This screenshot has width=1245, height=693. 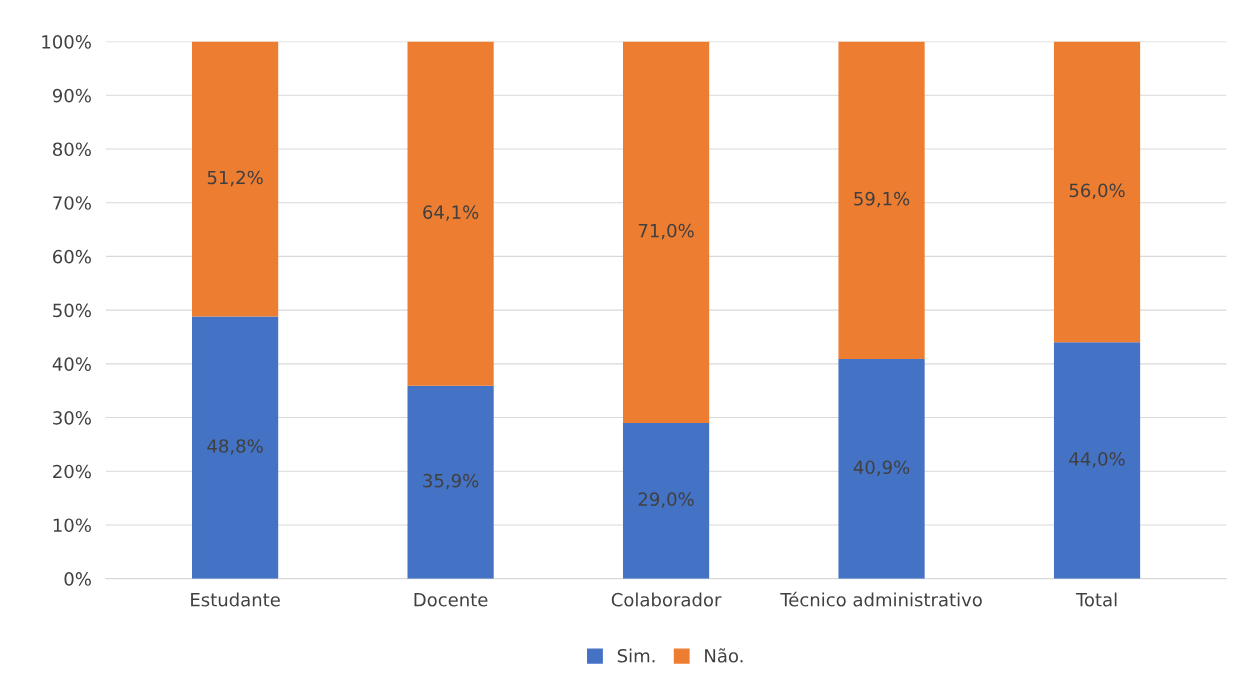 I want to click on data-label: 35,9%, so click(x=451, y=481).